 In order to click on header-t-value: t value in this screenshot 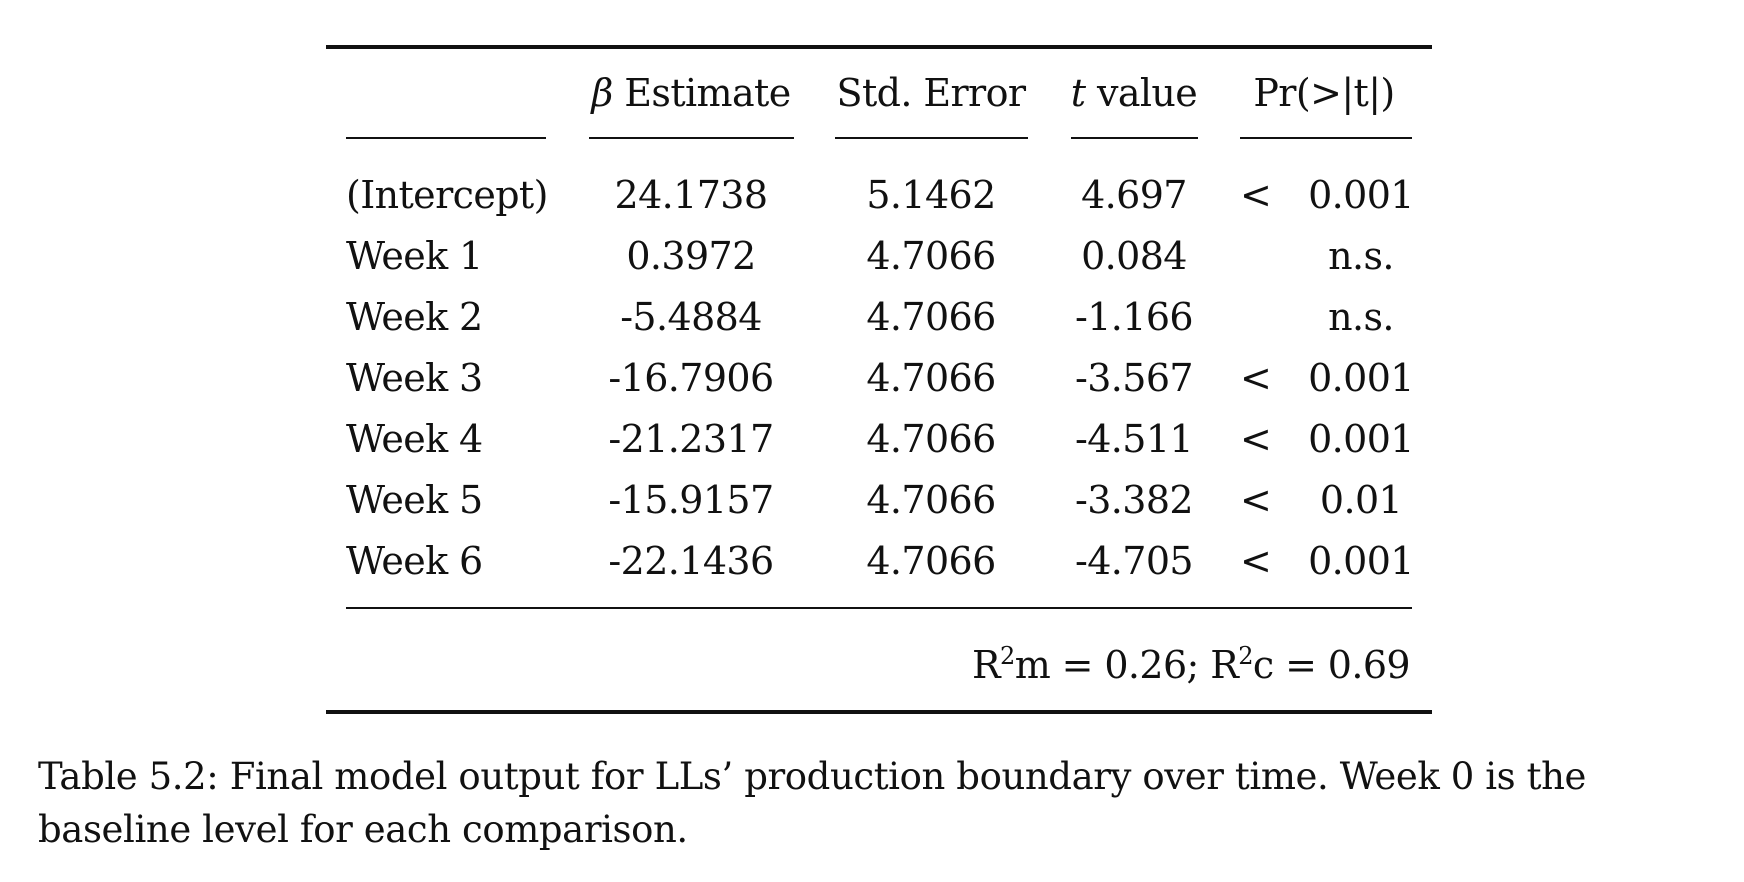, I will do `click(1134, 93)`.